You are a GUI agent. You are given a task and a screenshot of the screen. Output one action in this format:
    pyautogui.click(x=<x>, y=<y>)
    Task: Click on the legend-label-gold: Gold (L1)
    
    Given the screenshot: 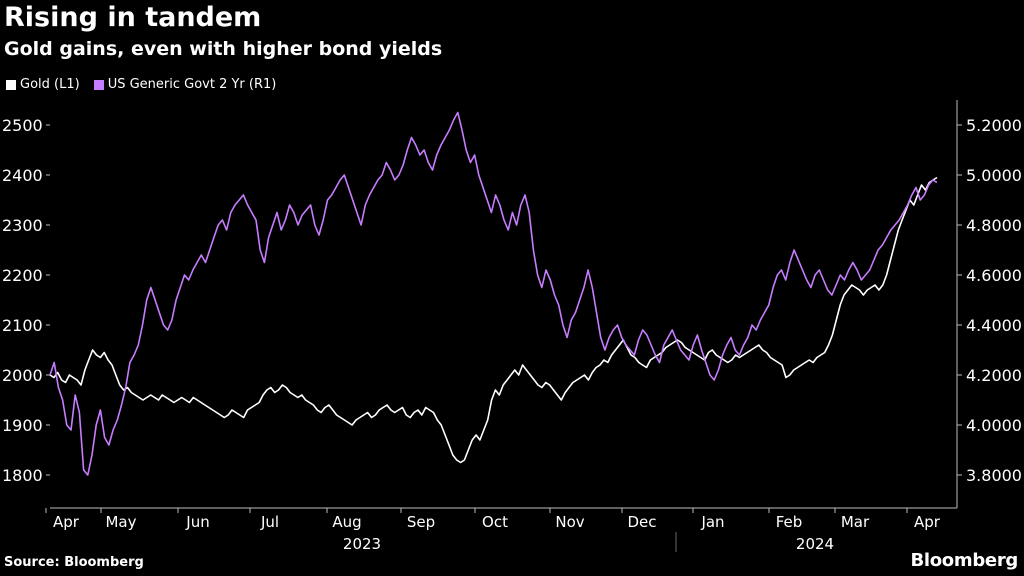 What is the action you would take?
    pyautogui.click(x=50, y=84)
    